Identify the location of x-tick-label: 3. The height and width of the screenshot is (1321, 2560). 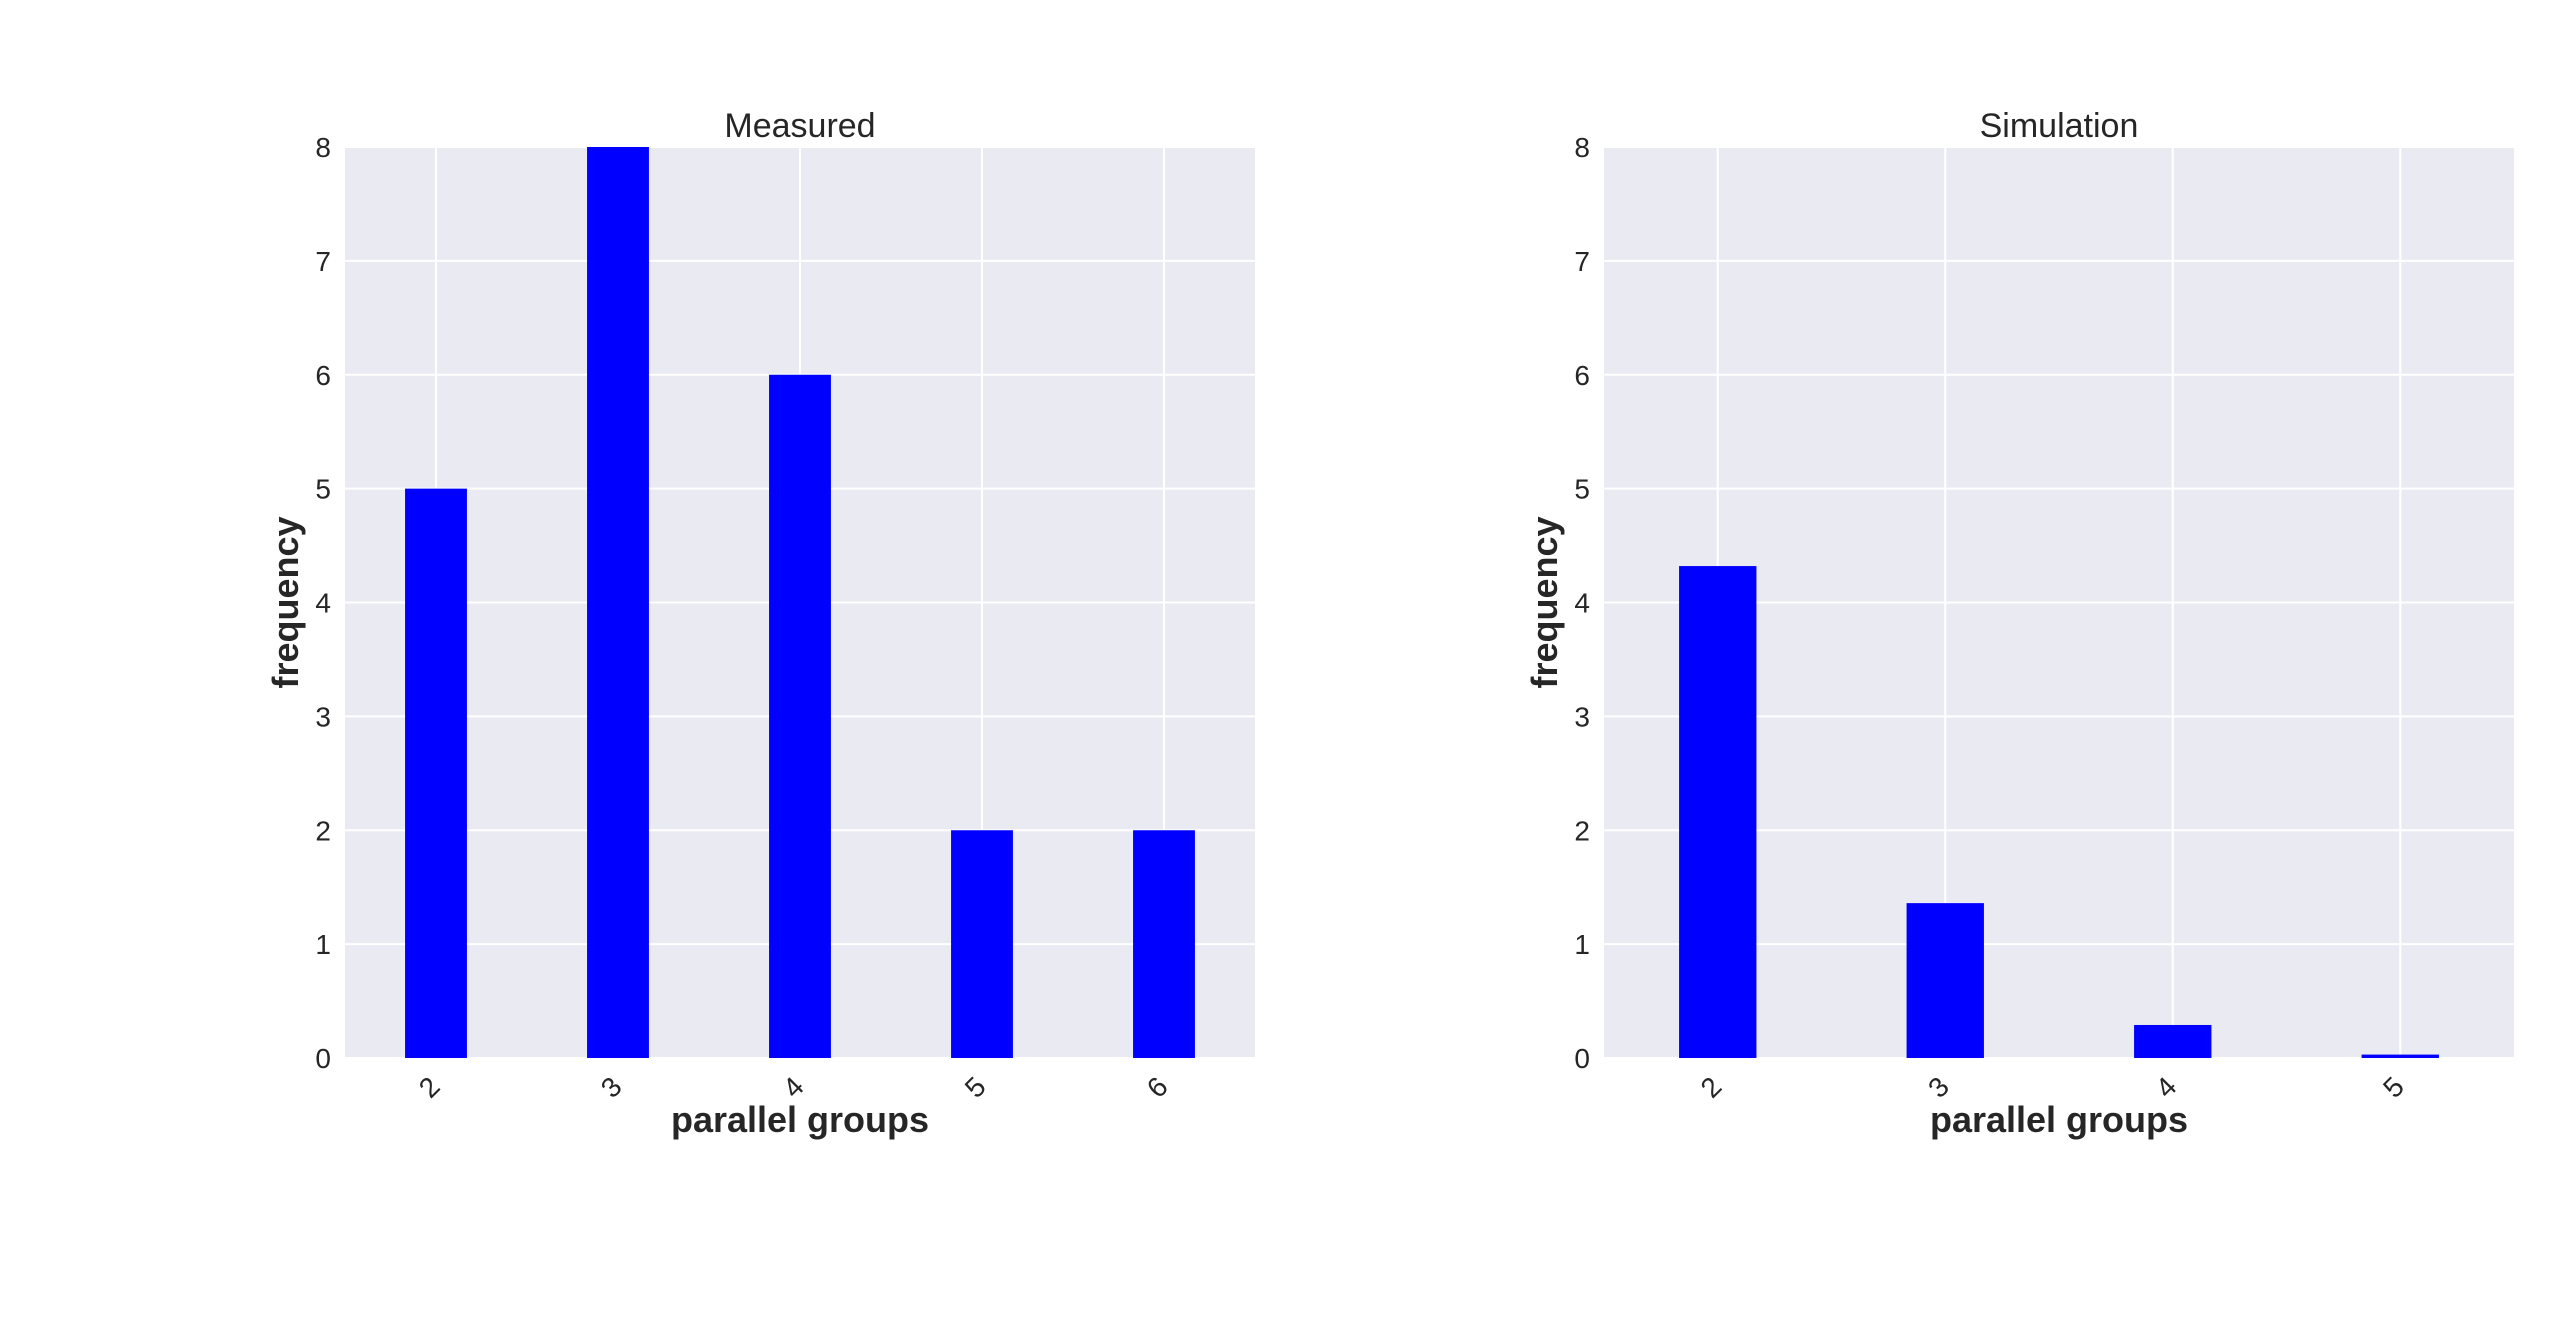
(611, 1087).